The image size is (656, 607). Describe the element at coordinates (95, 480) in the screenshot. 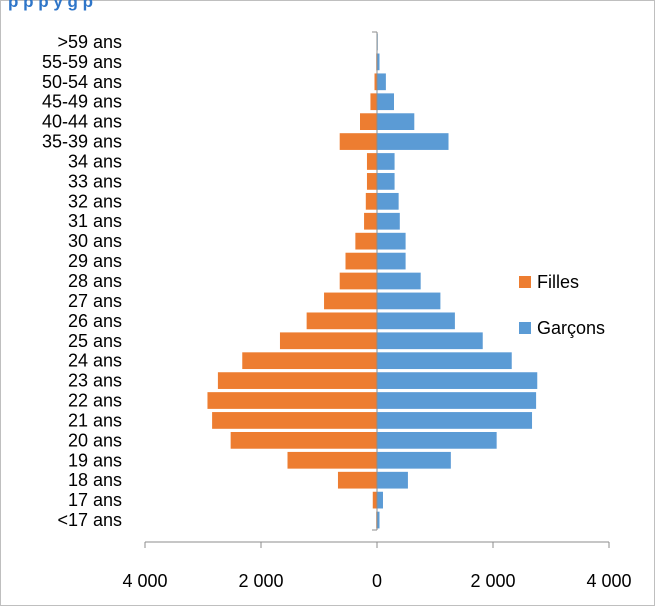

I see `y-tick-label: 18 ans` at that location.